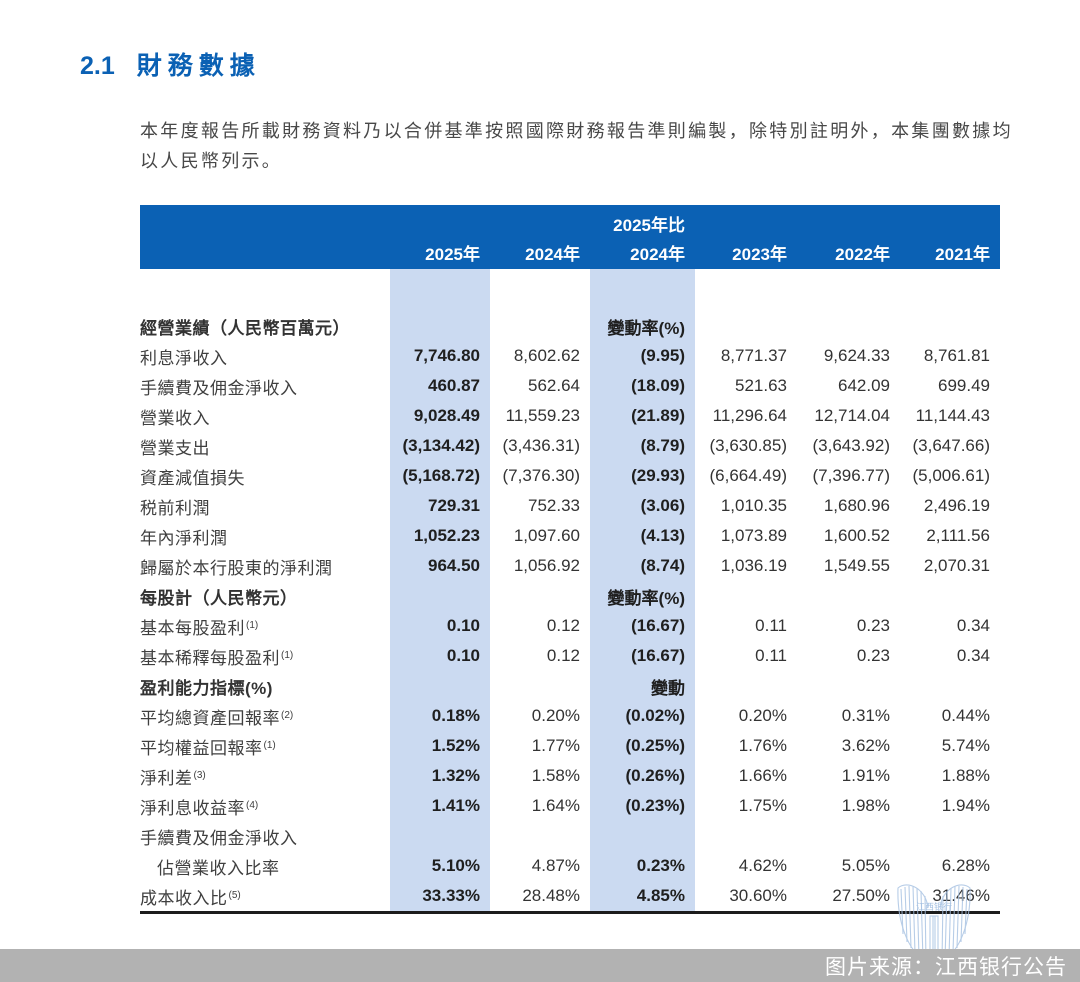 The image size is (1080, 982). What do you see at coordinates (570, 290) in the screenshot?
I see `spacer-row` at bounding box center [570, 290].